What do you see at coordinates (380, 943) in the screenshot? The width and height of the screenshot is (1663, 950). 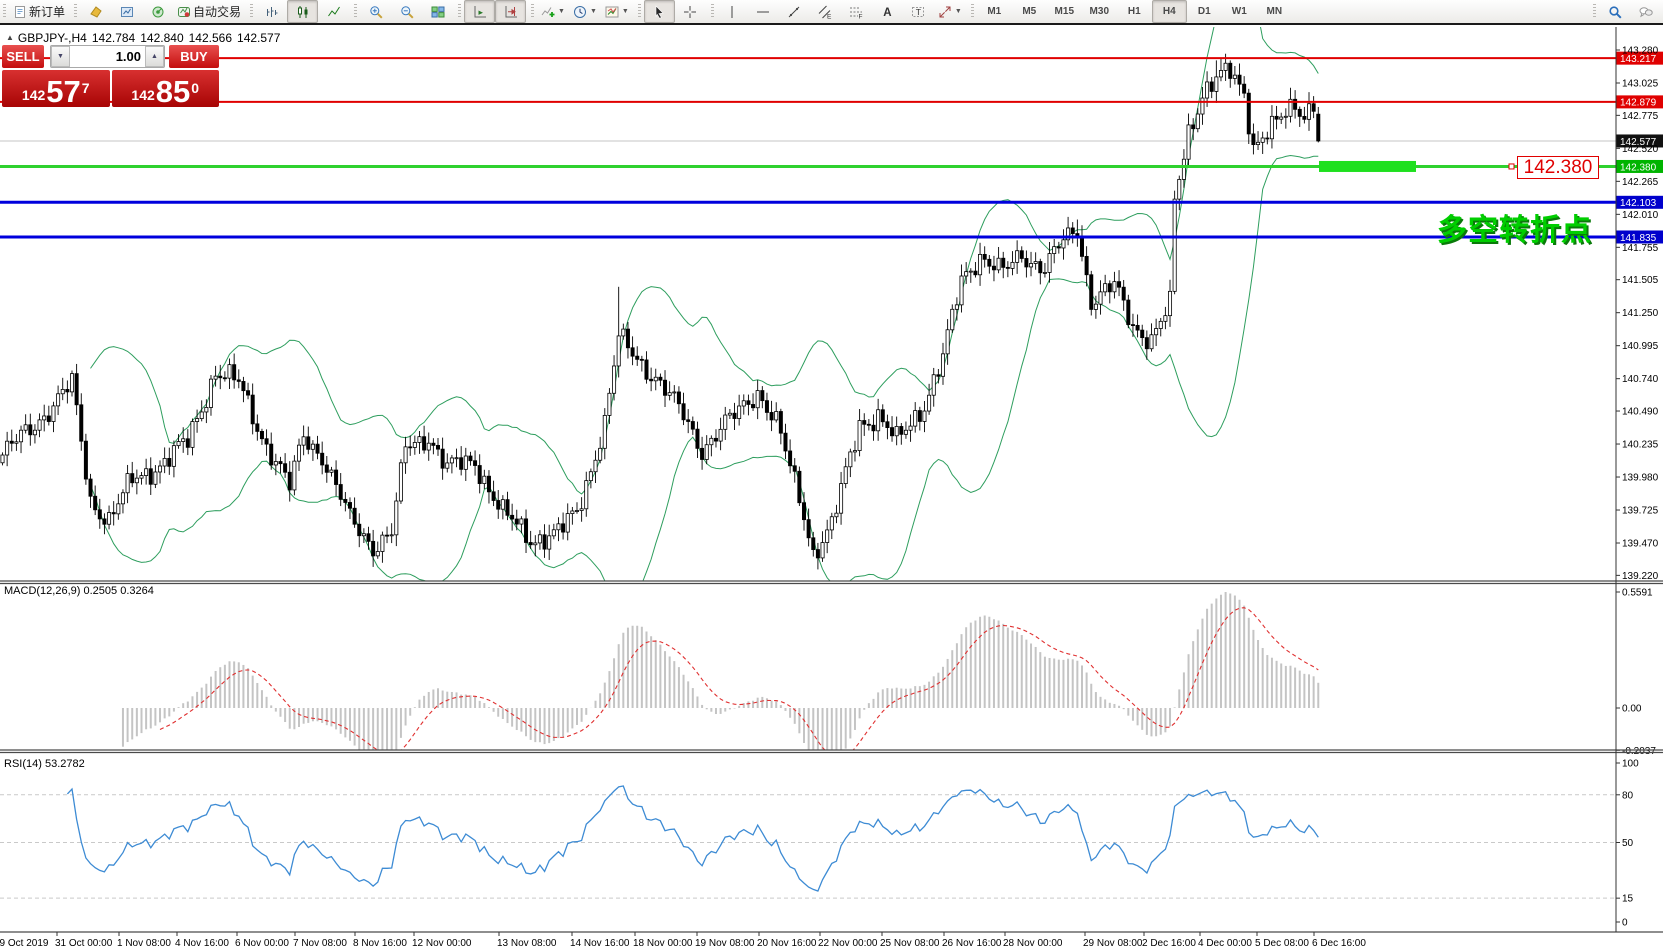 I see `svg-text: 8 Nov 16:00` at bounding box center [380, 943].